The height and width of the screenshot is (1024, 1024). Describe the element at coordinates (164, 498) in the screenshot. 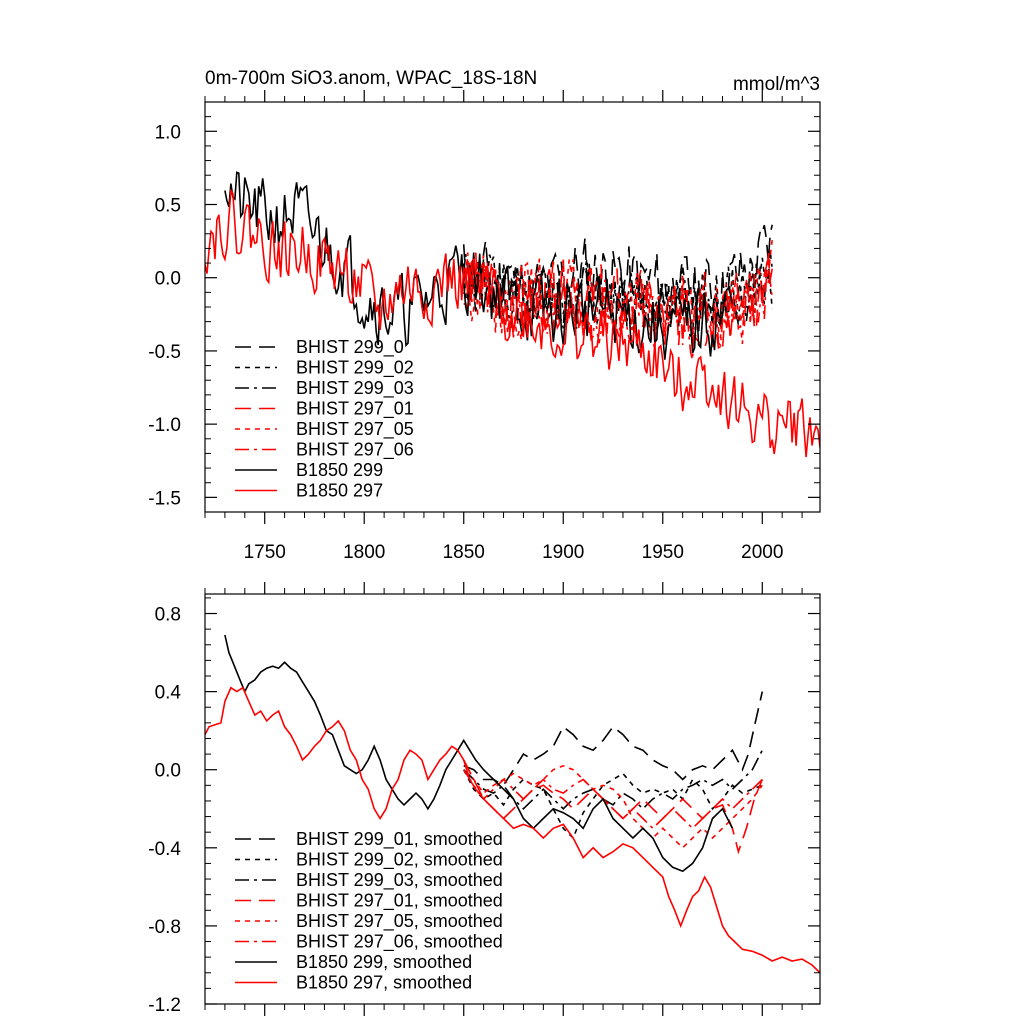

I see `y-tick-label: -1.5` at that location.